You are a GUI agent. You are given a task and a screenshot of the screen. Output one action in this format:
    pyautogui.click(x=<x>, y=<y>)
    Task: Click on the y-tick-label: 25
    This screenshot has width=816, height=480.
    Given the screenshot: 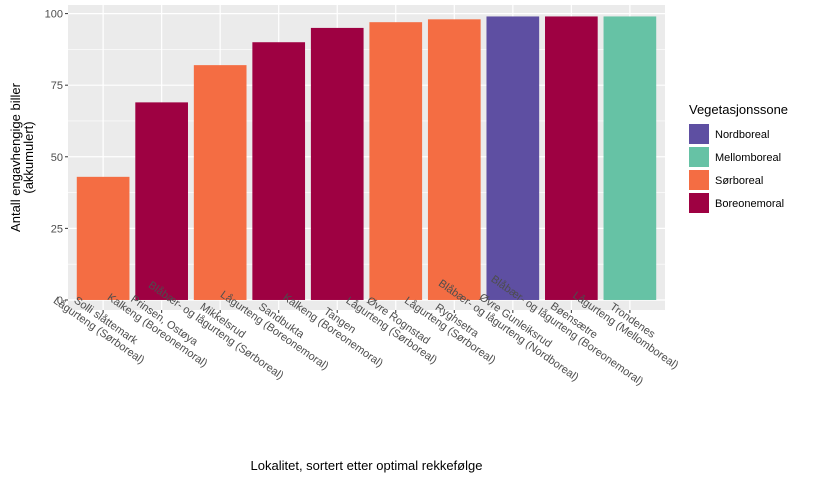 What is the action you would take?
    pyautogui.click(x=57, y=229)
    